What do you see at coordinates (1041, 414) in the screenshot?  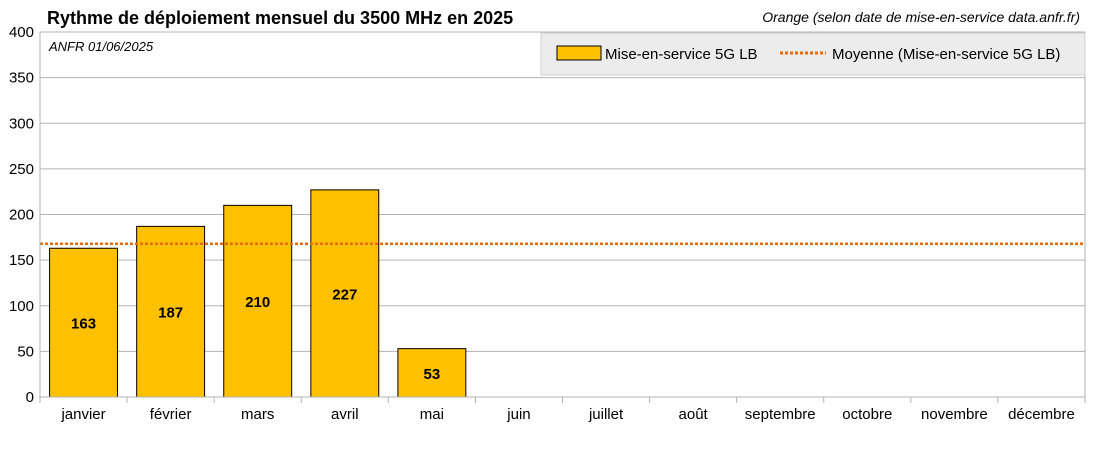 I see `x-category-label: décembre` at bounding box center [1041, 414].